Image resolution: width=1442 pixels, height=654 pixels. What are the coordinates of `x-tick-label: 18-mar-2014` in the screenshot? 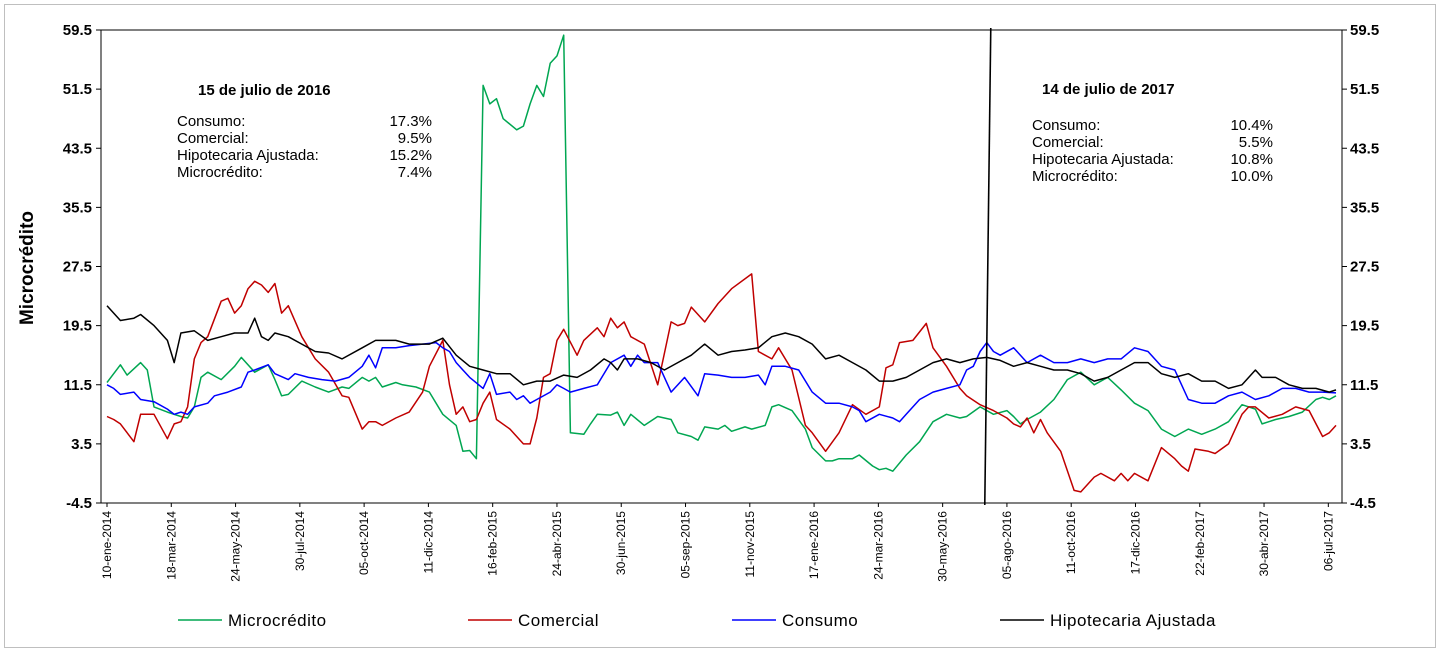 It's located at (171, 545).